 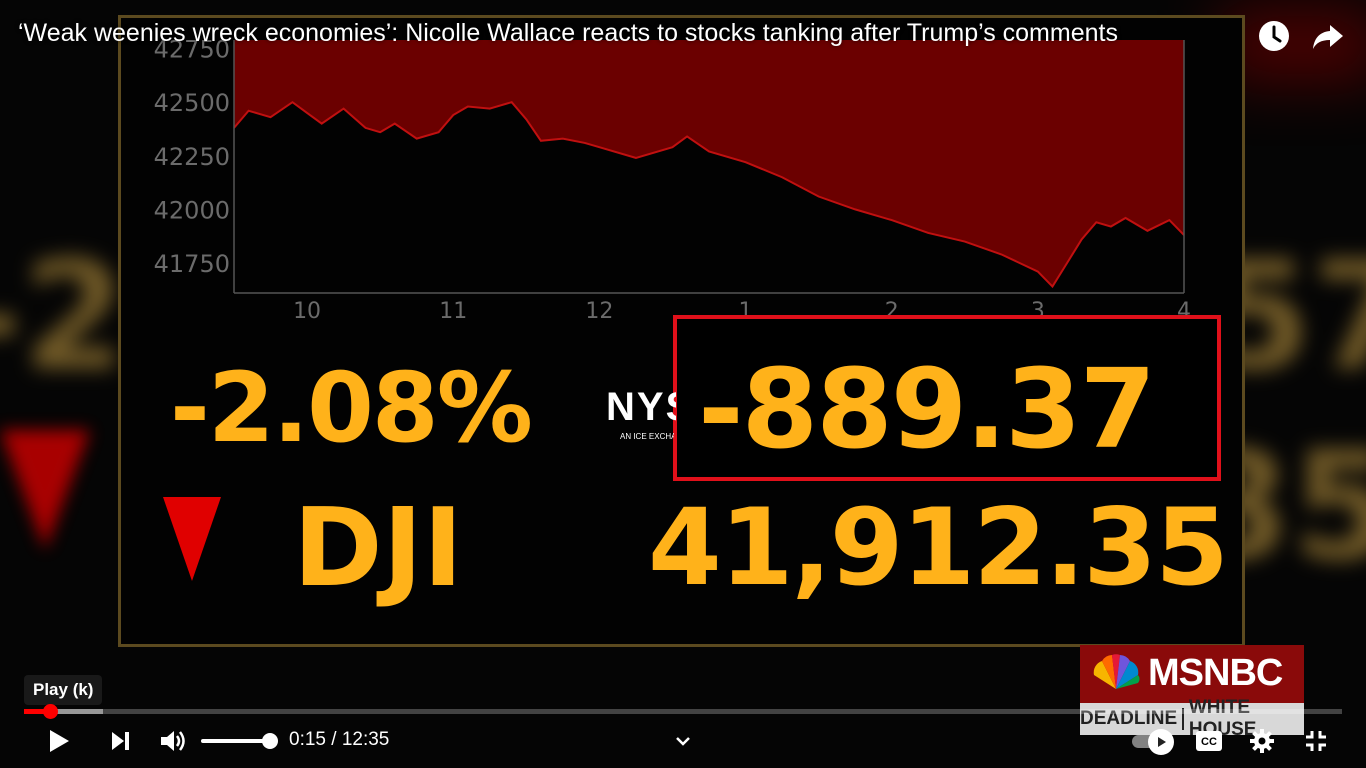 I want to click on play-button, so click(x=59, y=741).